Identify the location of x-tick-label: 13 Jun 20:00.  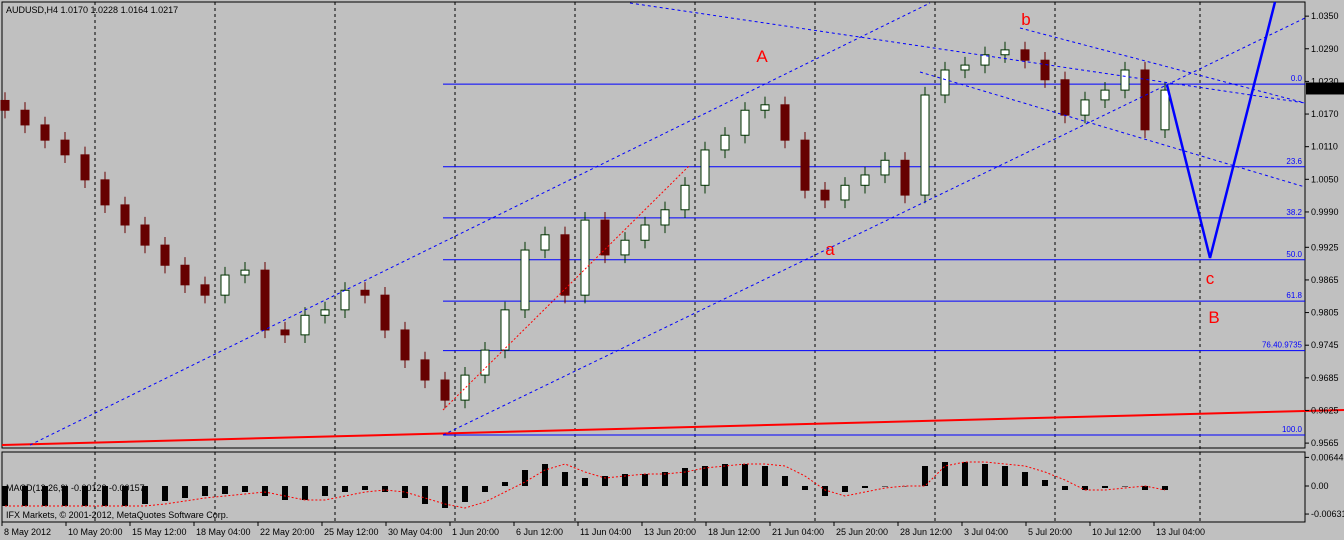
(670, 532).